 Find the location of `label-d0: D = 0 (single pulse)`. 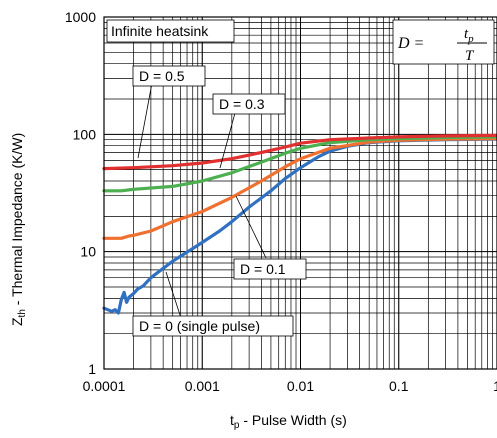

label-d0: D = 0 (single pulse) is located at coordinates (213, 304).